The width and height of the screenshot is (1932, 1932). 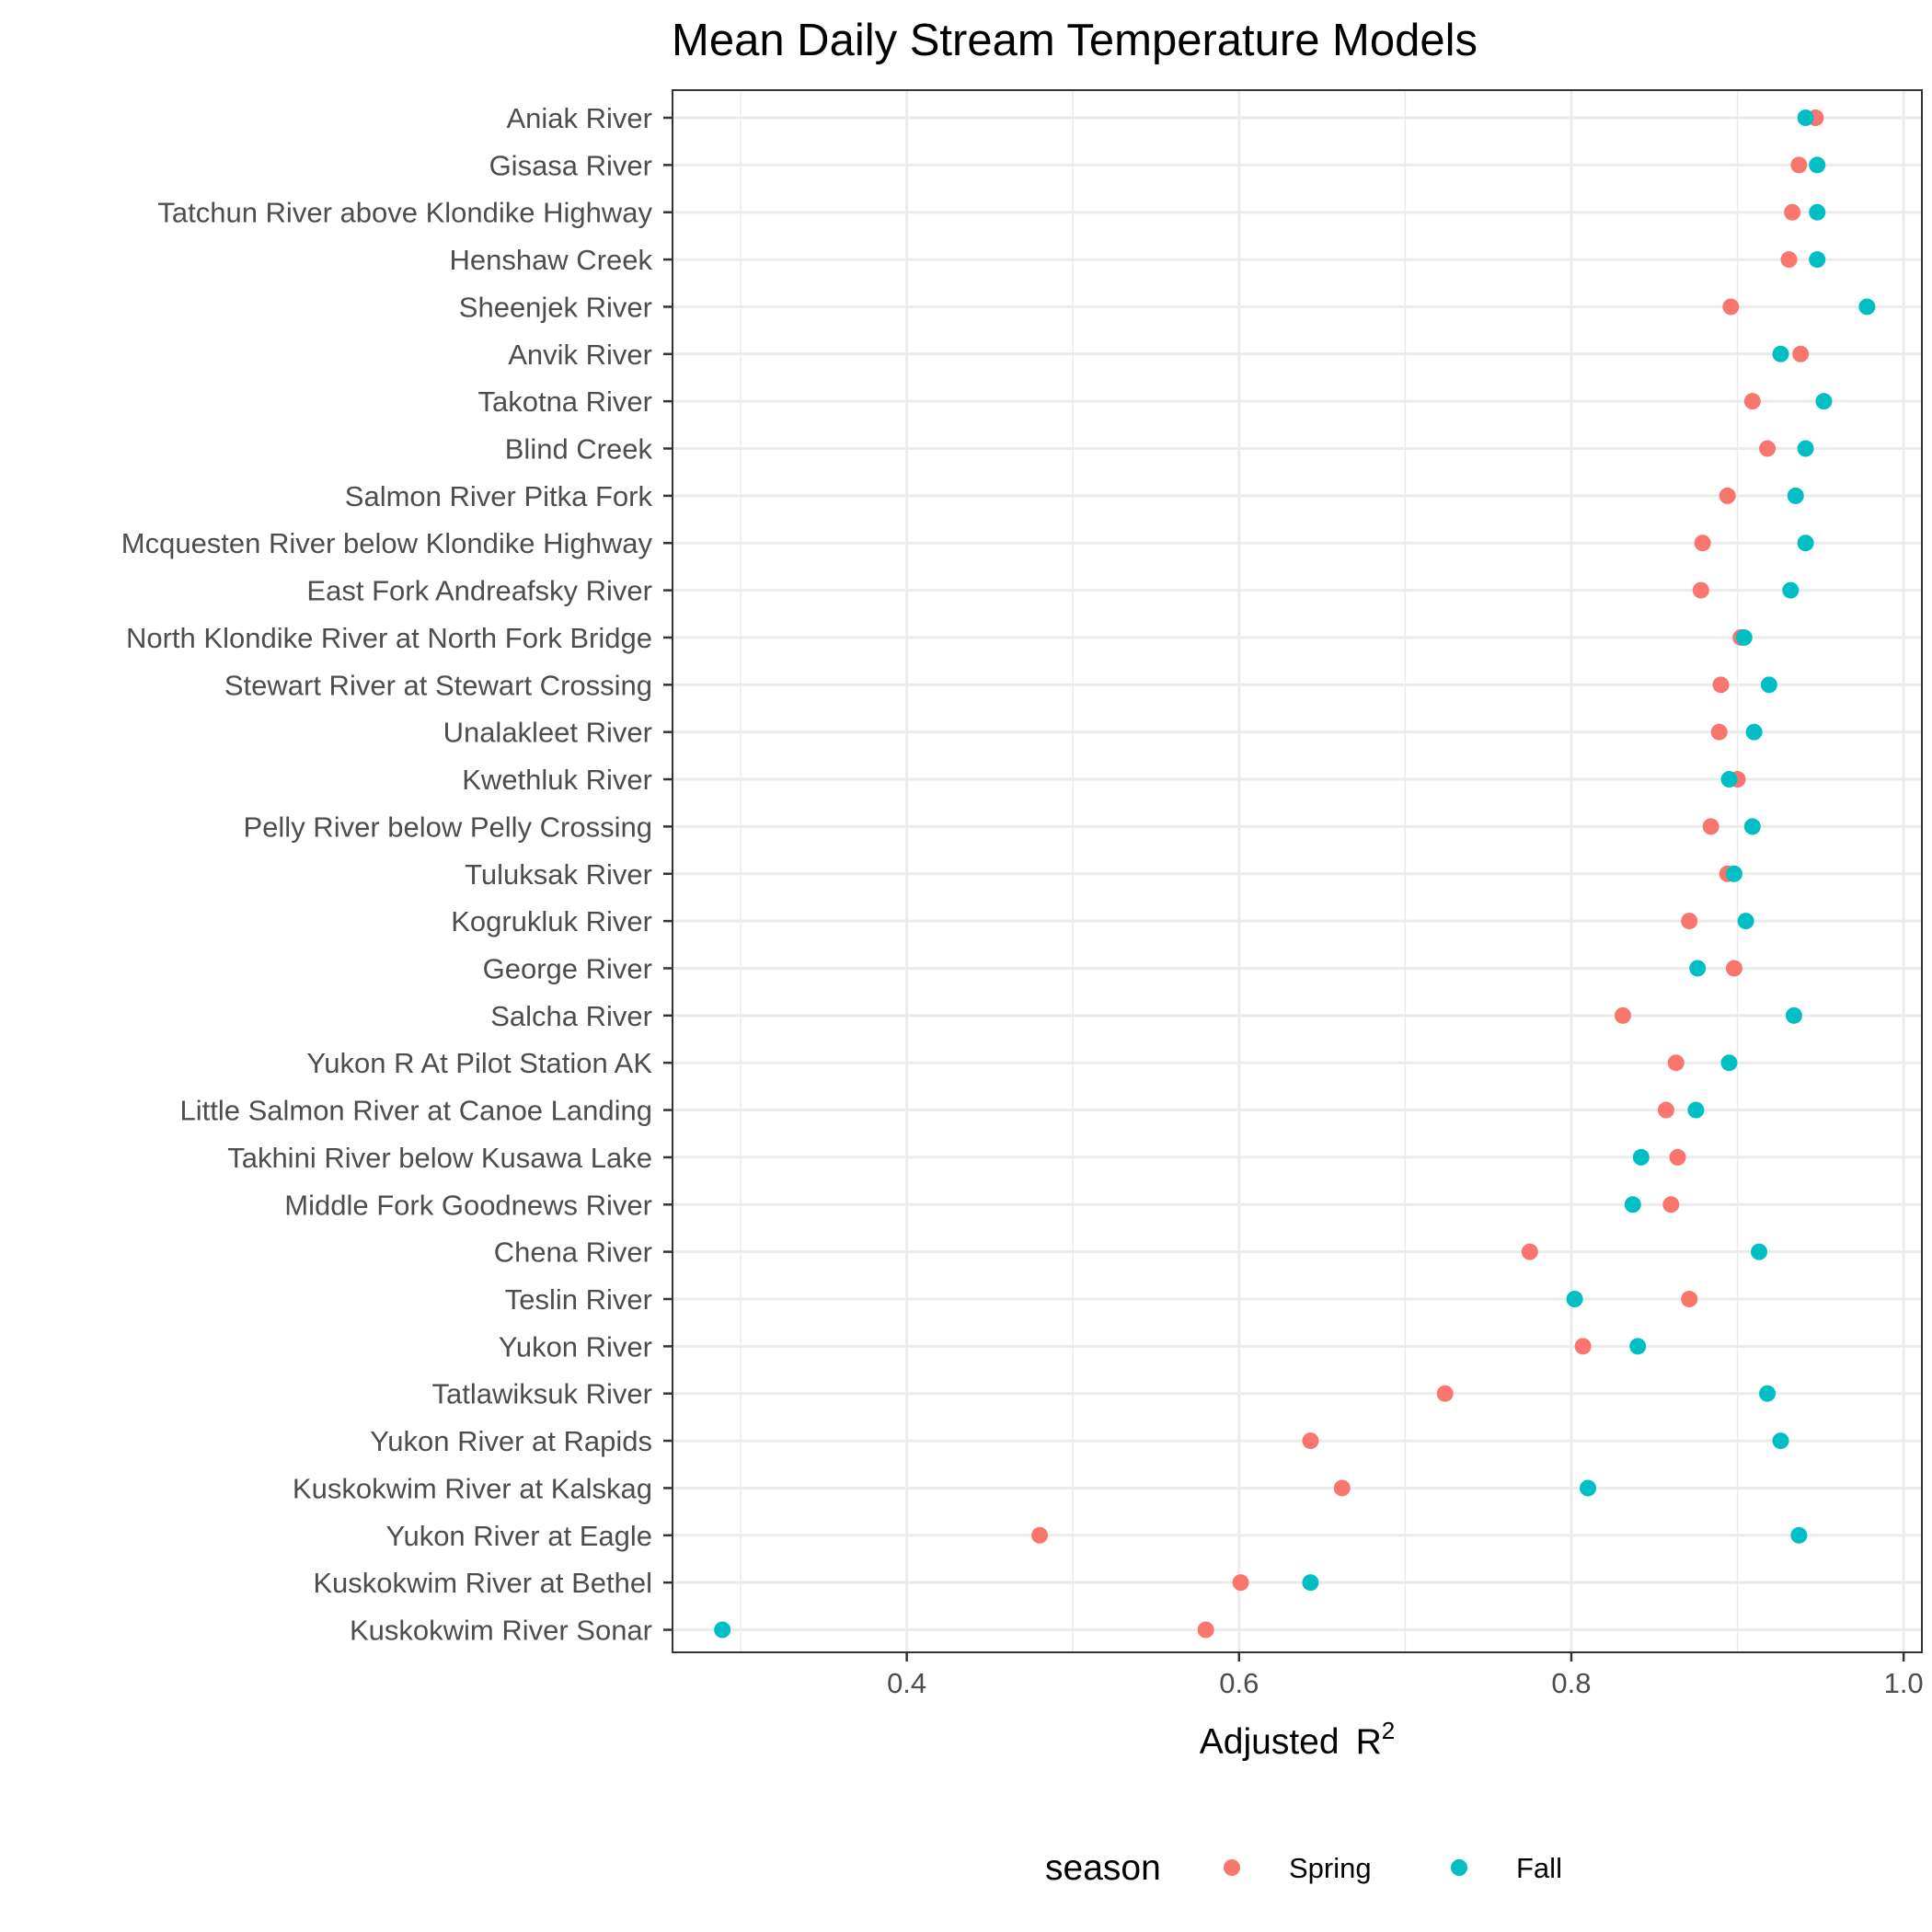 I want to click on y-tick-label: Sheenjek River, so click(x=555, y=307).